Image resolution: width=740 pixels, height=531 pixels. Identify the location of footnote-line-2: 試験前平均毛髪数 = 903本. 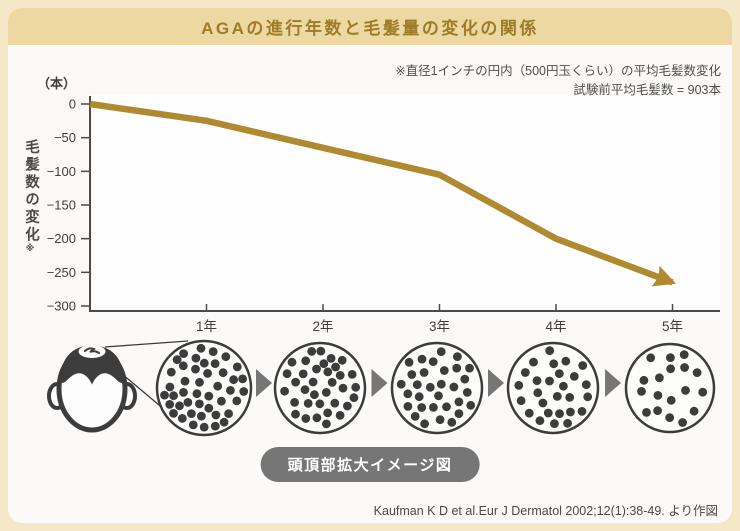
(647, 89).